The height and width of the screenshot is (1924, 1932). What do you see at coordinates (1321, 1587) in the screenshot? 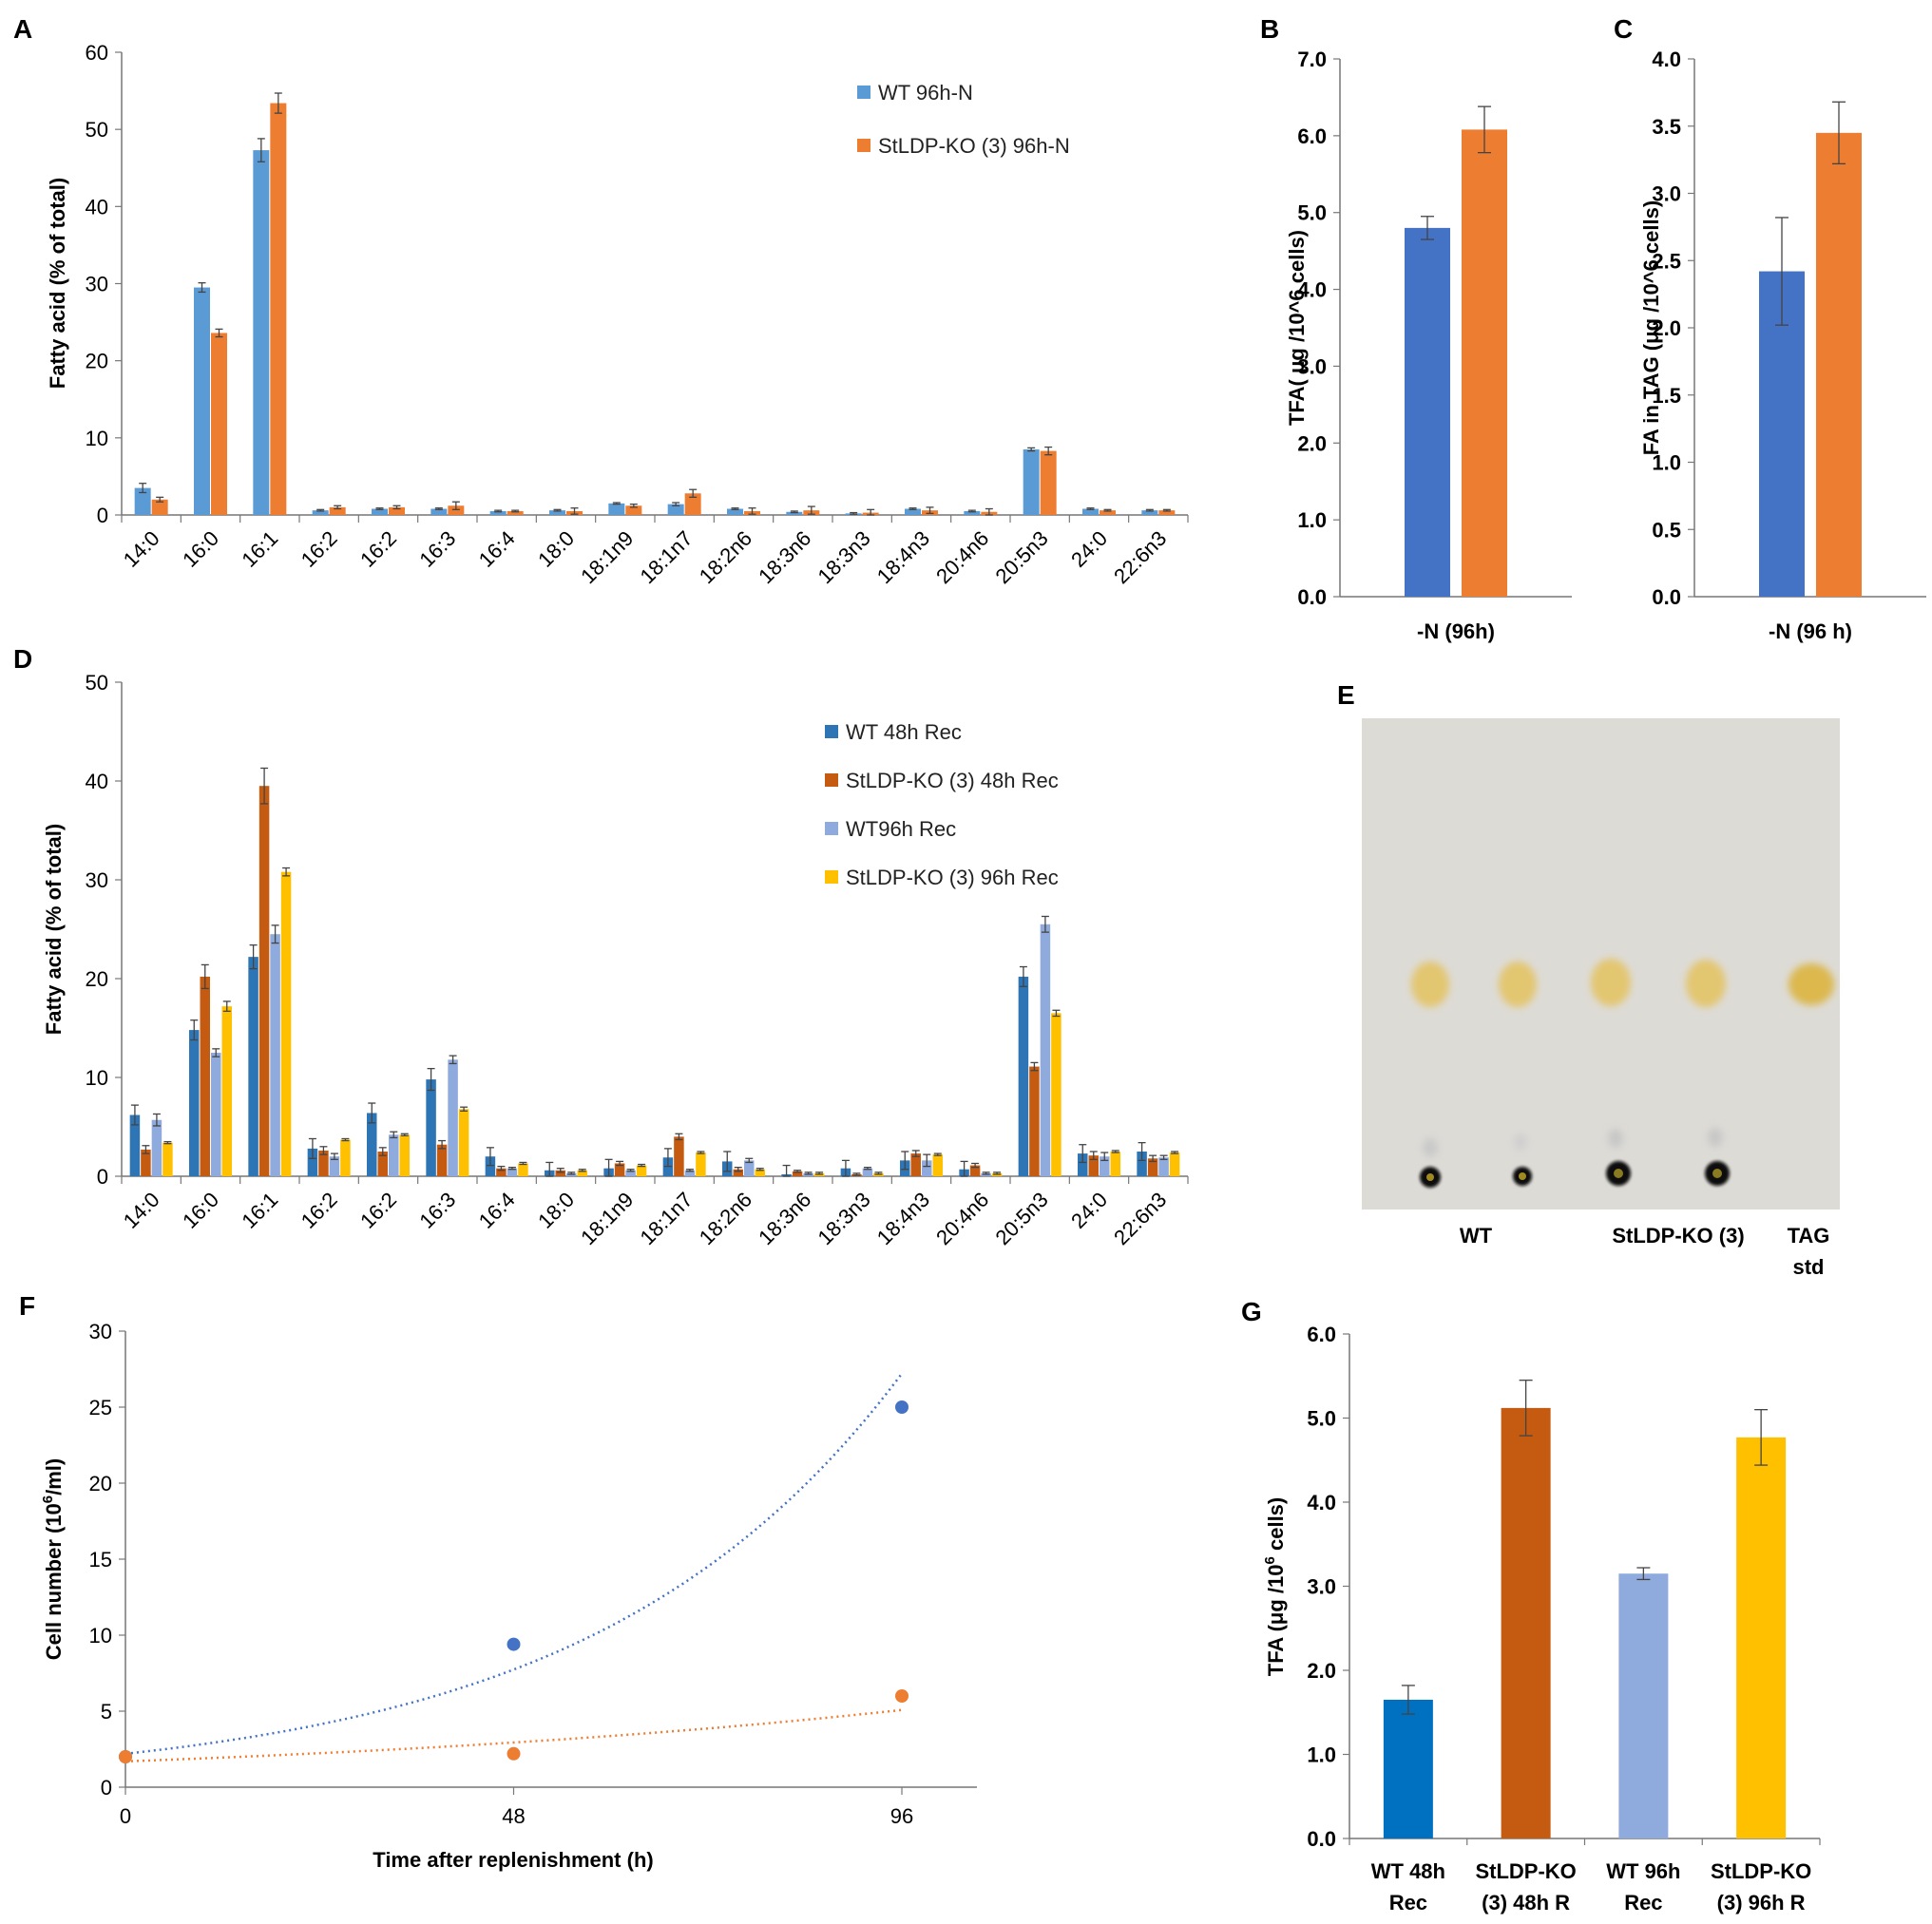
I see `chart-g-y-tick-label: 3.0` at bounding box center [1321, 1587].